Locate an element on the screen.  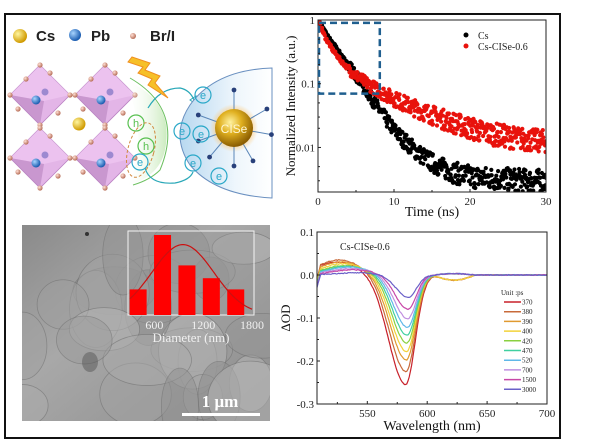
histogram-x-label: Diameter (nm) is located at coordinates (191, 337).